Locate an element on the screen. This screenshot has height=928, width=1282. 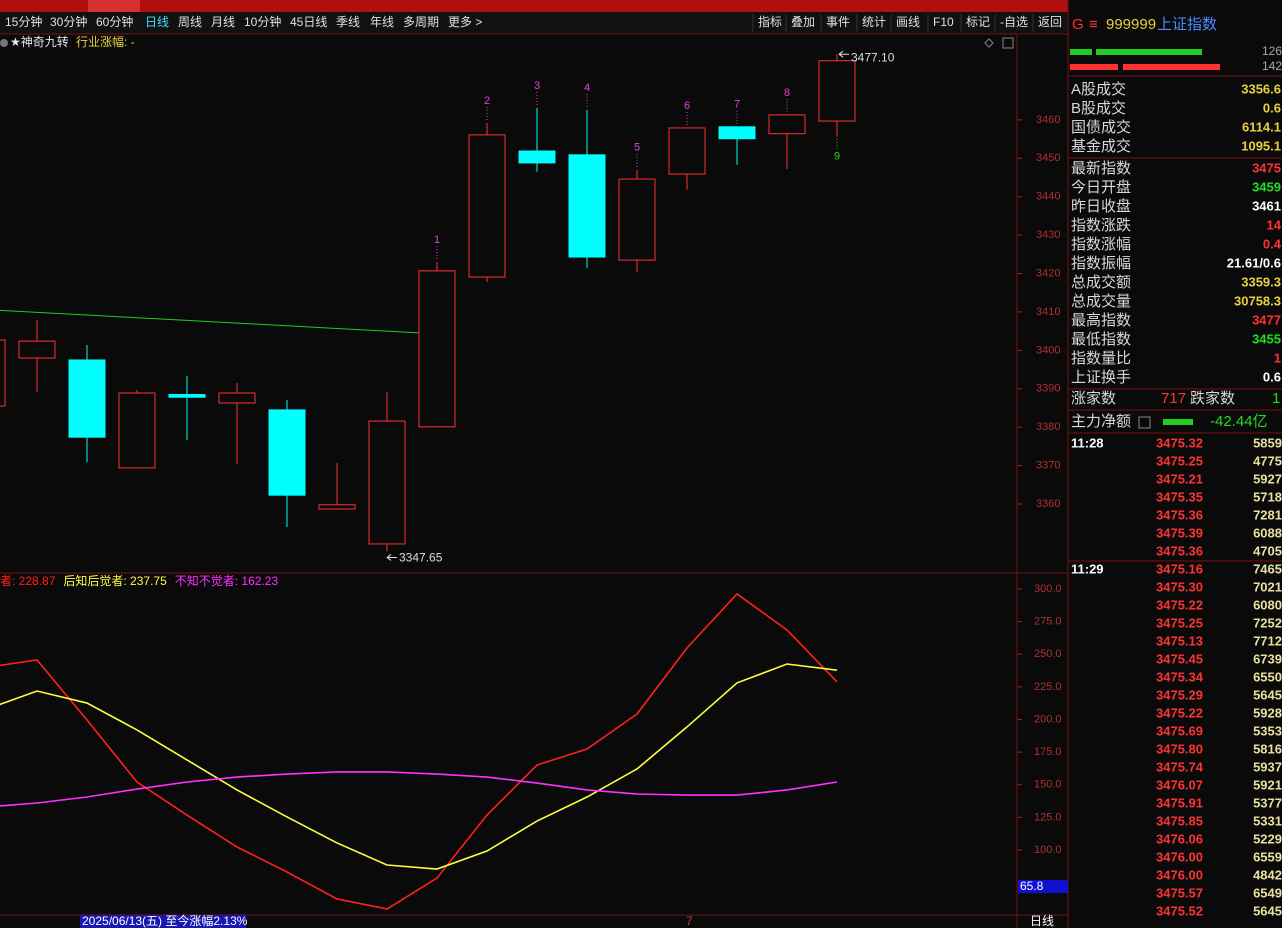
tick-volume: 5353 is located at coordinates (1267, 730).